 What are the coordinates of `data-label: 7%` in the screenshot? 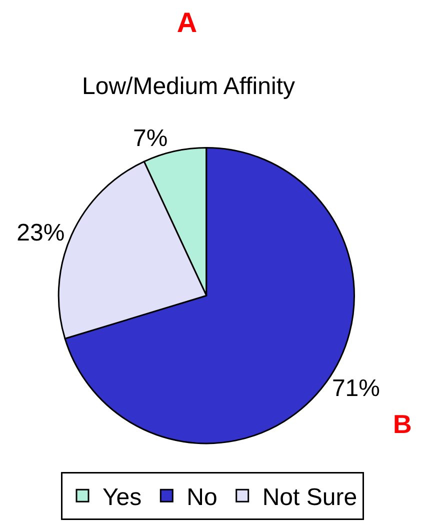 It's located at (150, 138).